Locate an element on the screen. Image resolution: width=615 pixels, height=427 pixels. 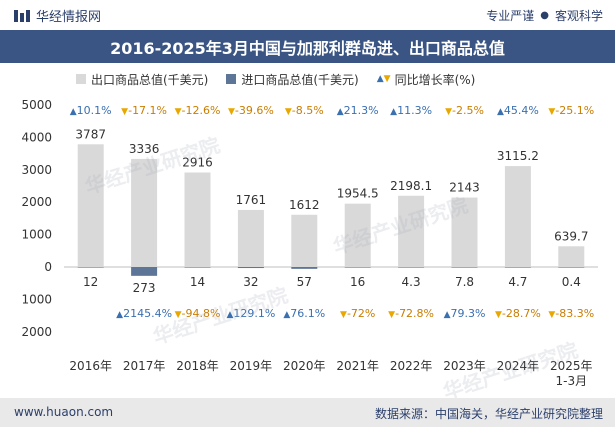
y-tick-label: 5000 is located at coordinates (36, 105).